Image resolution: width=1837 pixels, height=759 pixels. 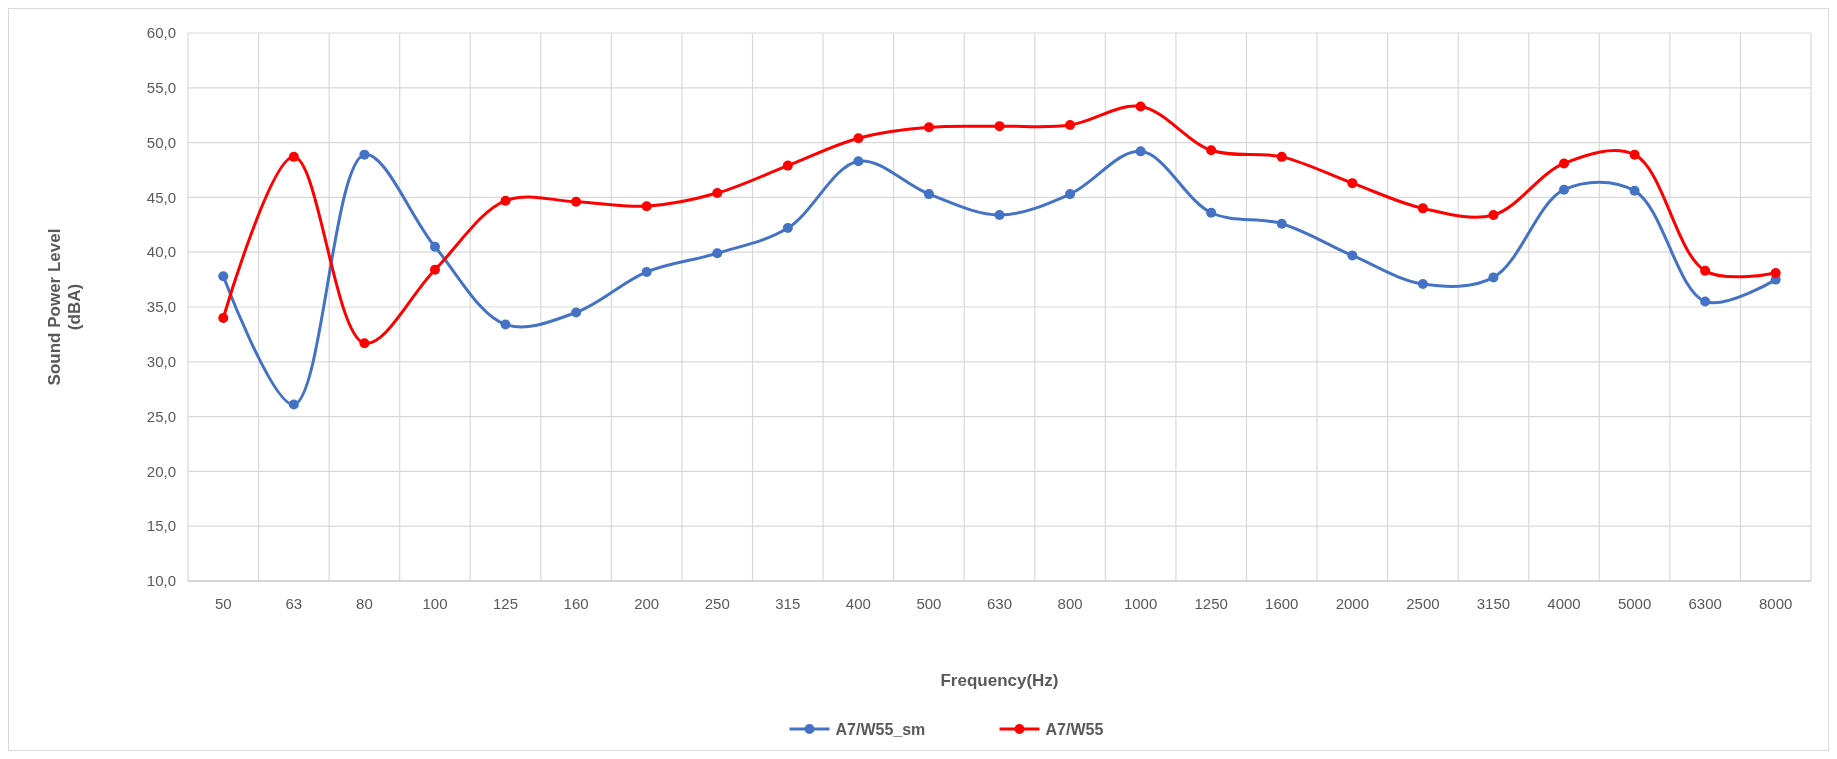 What do you see at coordinates (506, 603) in the screenshot?
I see `x-tick-label: 125` at bounding box center [506, 603].